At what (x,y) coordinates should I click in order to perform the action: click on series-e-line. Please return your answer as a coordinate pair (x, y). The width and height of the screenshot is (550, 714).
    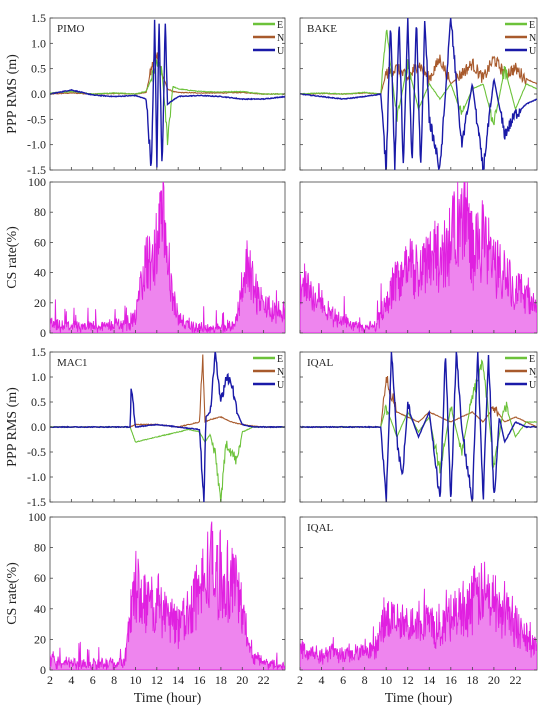
    Looking at the image, I should click on (167, 463).